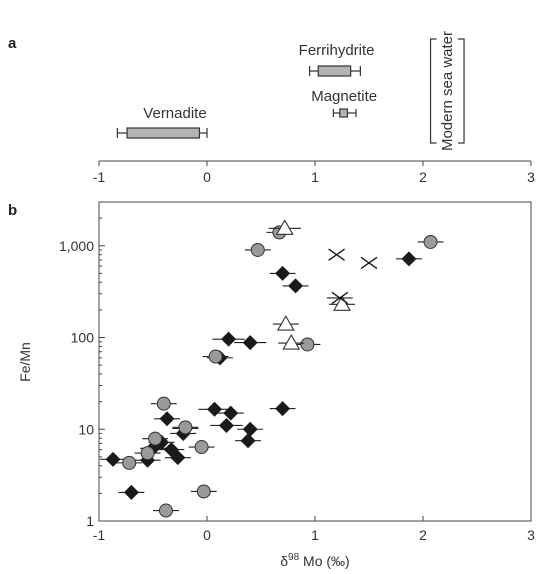  What do you see at coordinates (25, 362) in the screenshot?
I see `y-axis-title: Fe/Mn` at bounding box center [25, 362].